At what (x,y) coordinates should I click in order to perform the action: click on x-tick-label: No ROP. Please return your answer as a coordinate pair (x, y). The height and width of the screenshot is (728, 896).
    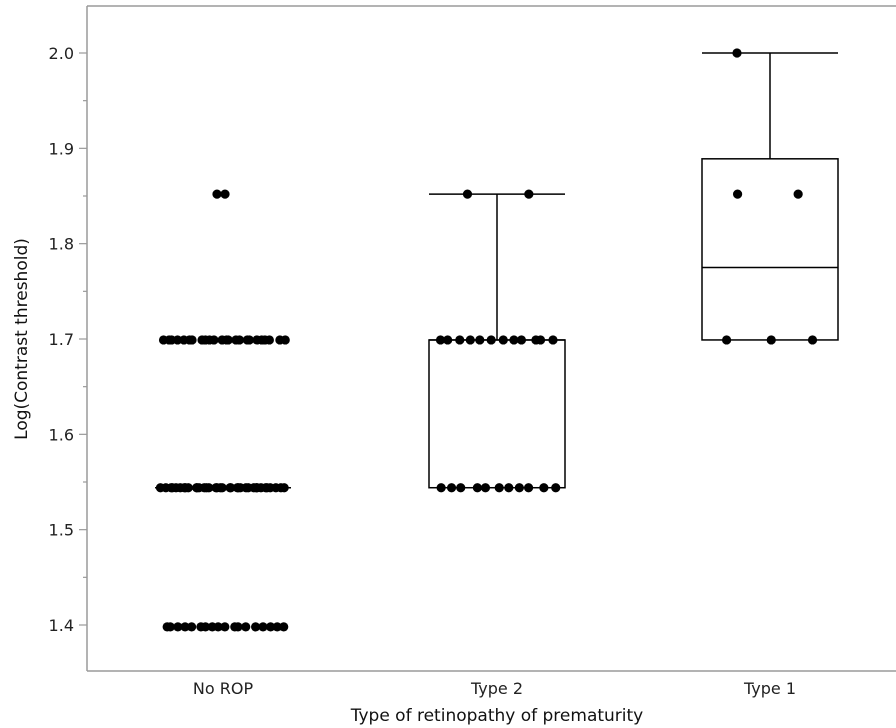
    Looking at the image, I should click on (223, 688).